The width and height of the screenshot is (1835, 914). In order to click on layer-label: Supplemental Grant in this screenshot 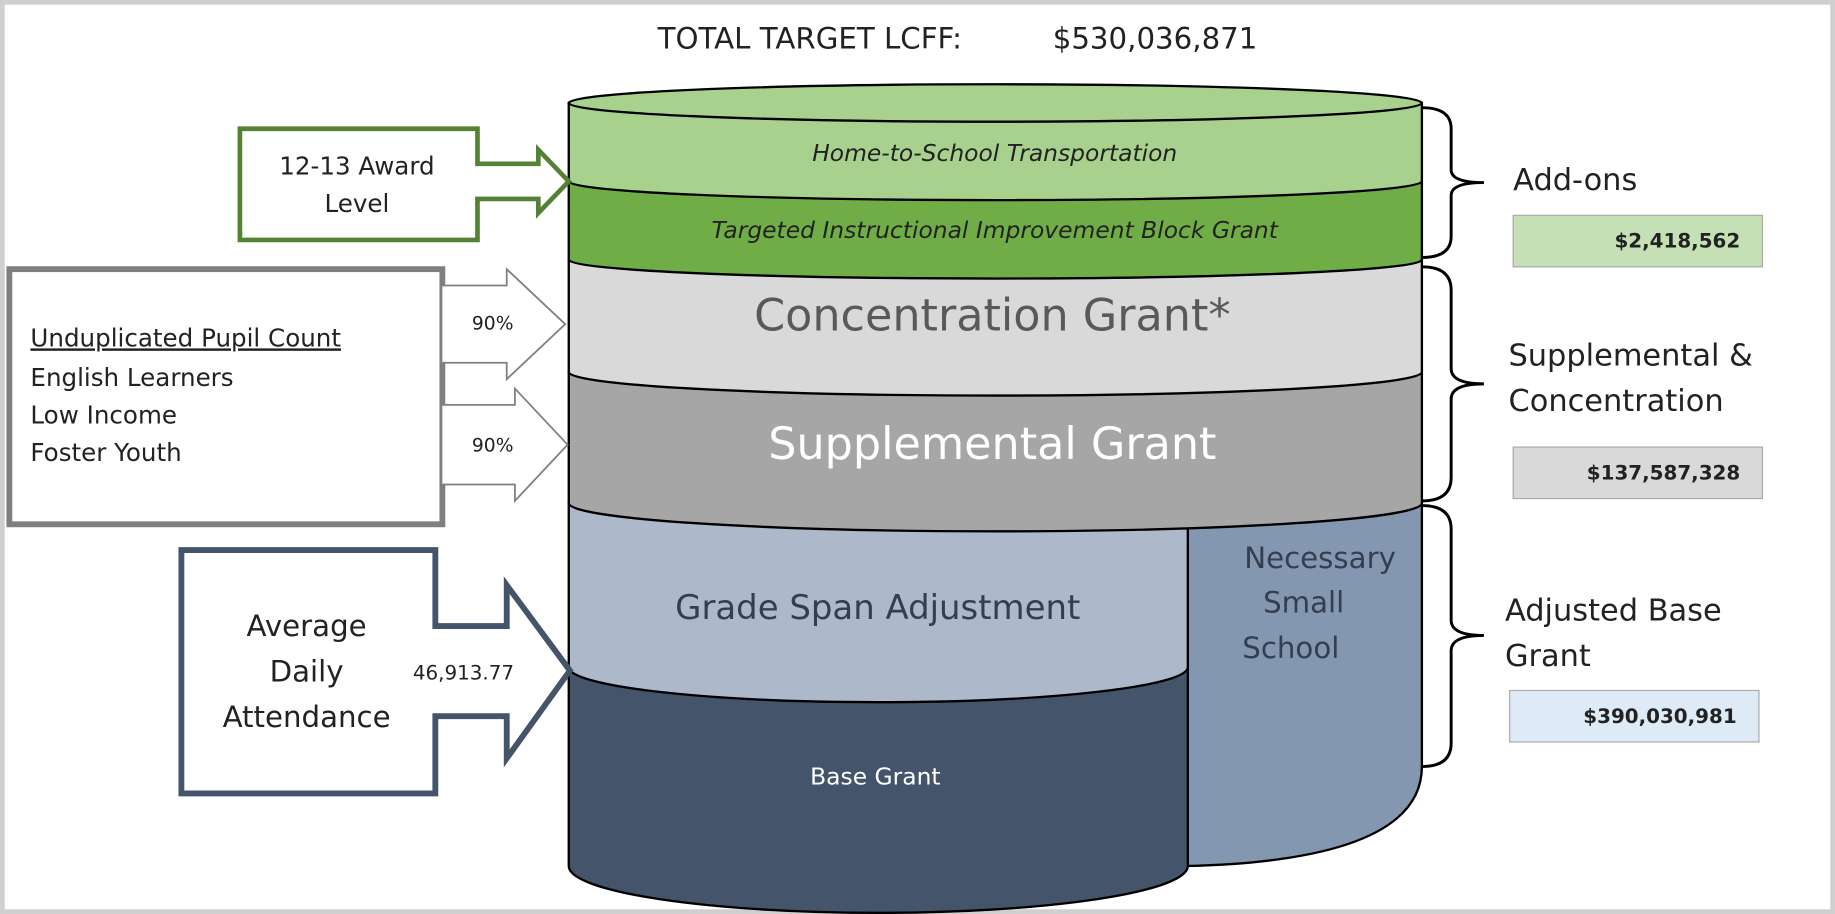, I will do `click(992, 444)`.